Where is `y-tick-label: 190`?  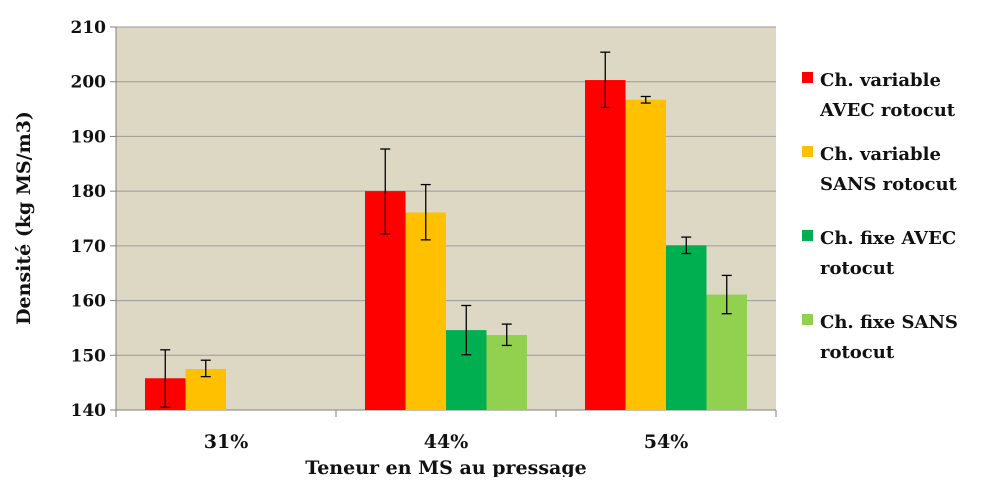 y-tick-label: 190 is located at coordinates (89, 137).